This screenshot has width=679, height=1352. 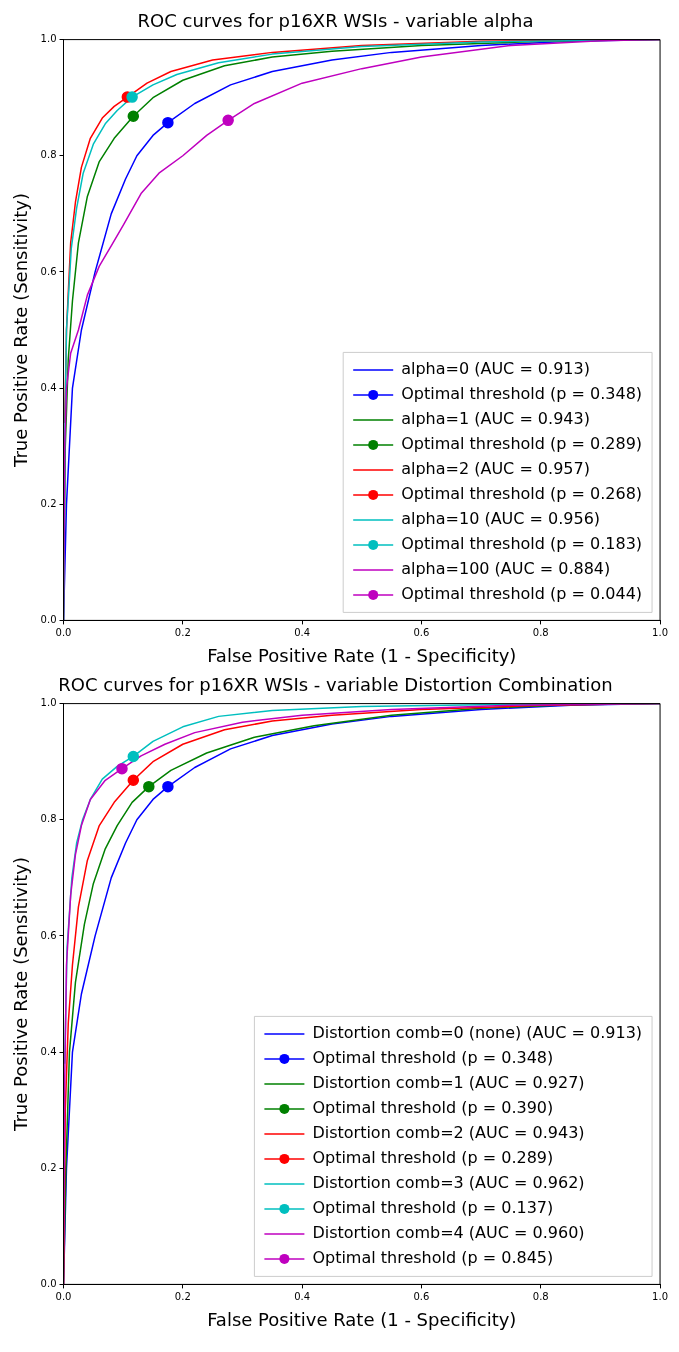 What do you see at coordinates (433, 1108) in the screenshot?
I see `legend-label: Optimal threshold (p = 0.390)` at bounding box center [433, 1108].